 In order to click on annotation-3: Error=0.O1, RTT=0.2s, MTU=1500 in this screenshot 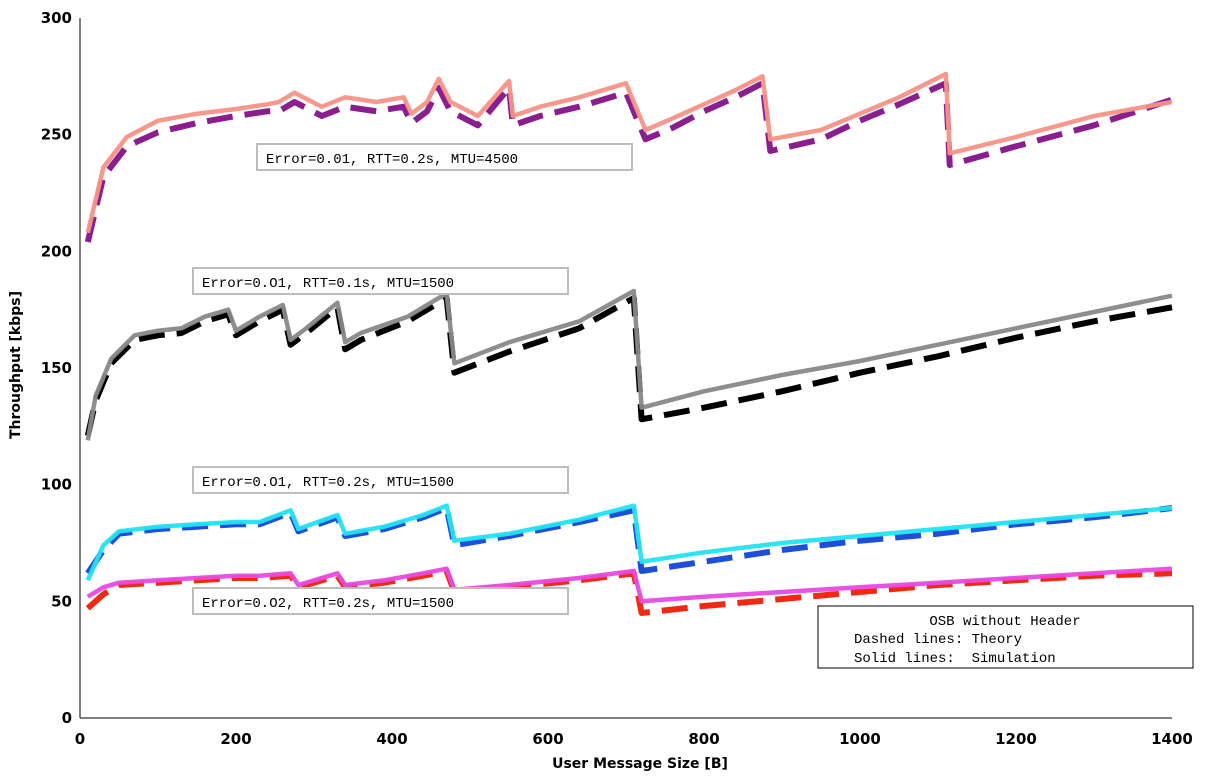, I will do `click(380, 480)`.